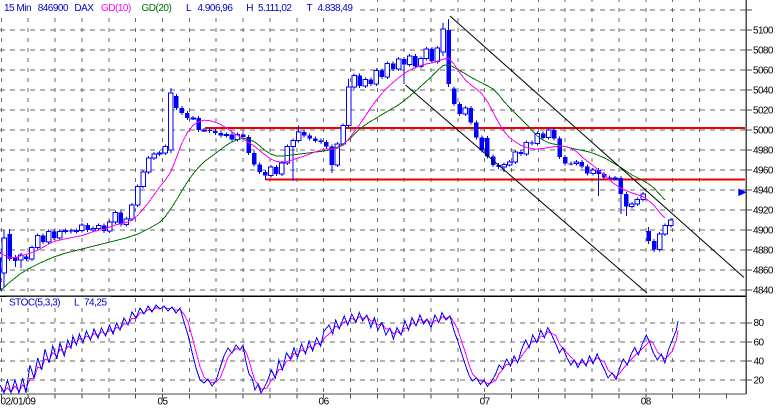 This screenshot has width=776, height=411. I want to click on svg-text: 02/01/09, so click(19, 402).